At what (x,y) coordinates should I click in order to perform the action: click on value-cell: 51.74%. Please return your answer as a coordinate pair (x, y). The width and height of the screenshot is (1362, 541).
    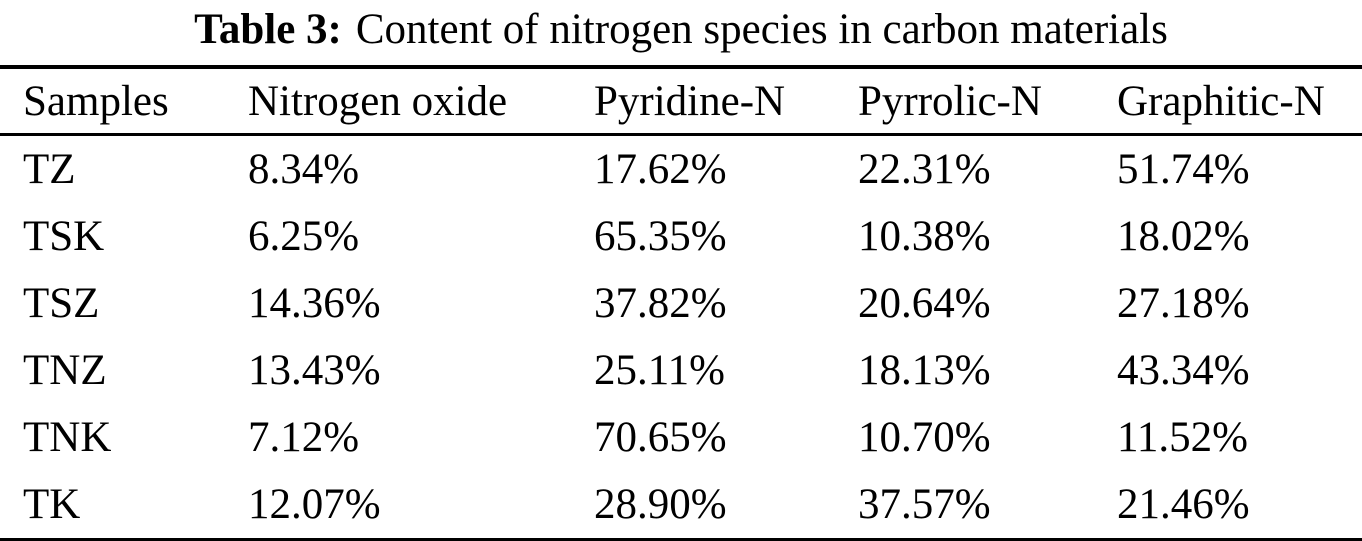
    Looking at the image, I should click on (1183, 169).